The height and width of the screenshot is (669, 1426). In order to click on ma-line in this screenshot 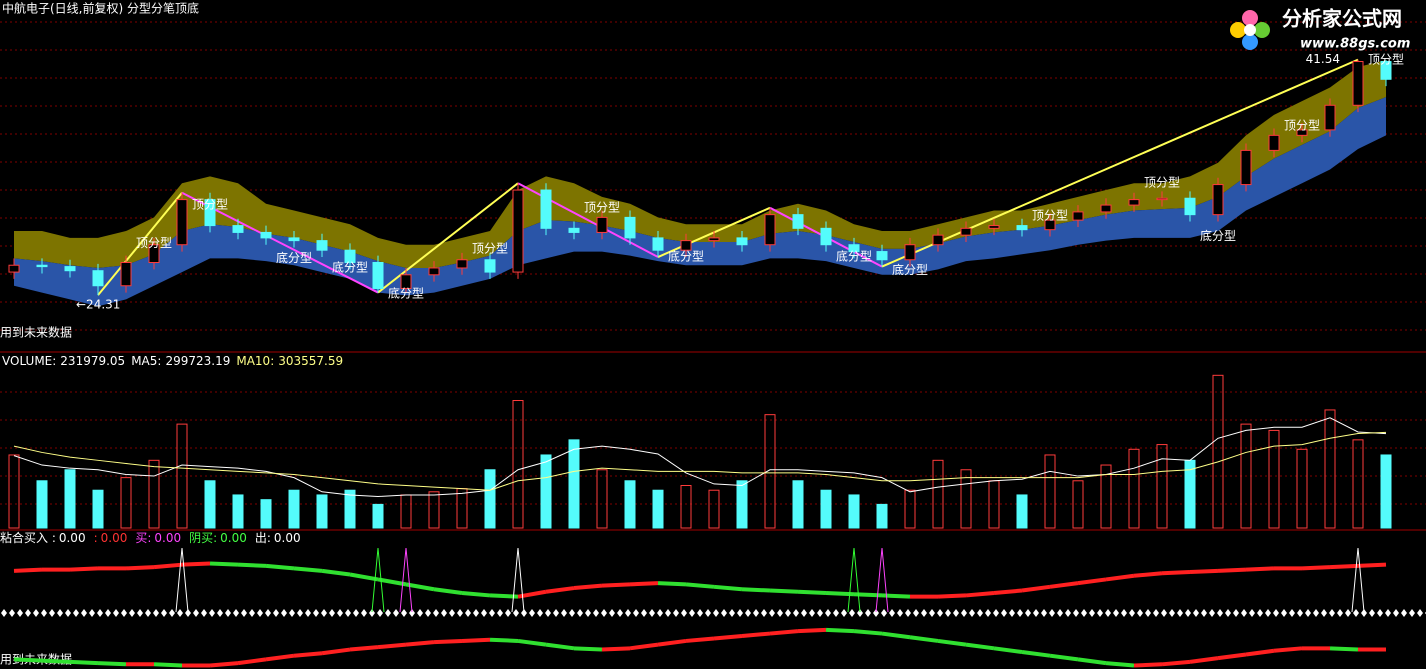, I will do `click(700, 461)`.